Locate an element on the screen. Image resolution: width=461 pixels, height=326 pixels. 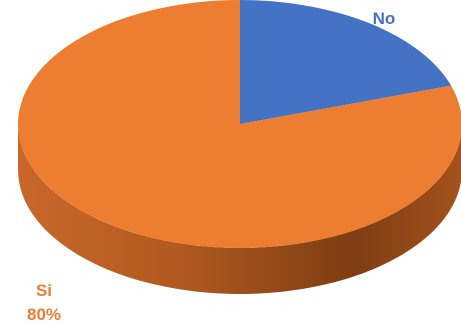
data-label-si-name: Si is located at coordinates (44, 290).